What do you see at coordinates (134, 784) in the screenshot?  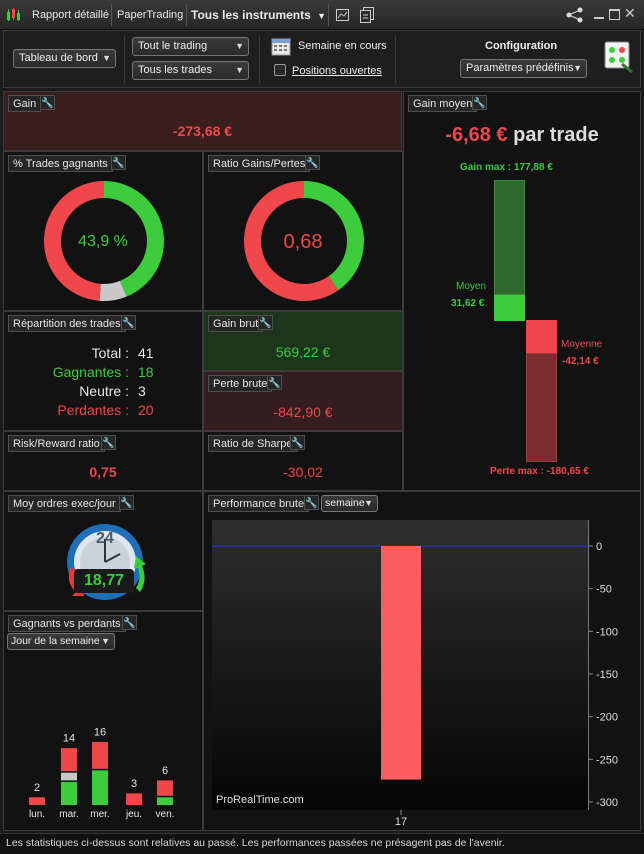 I see `weekday-total-label: 3` at bounding box center [134, 784].